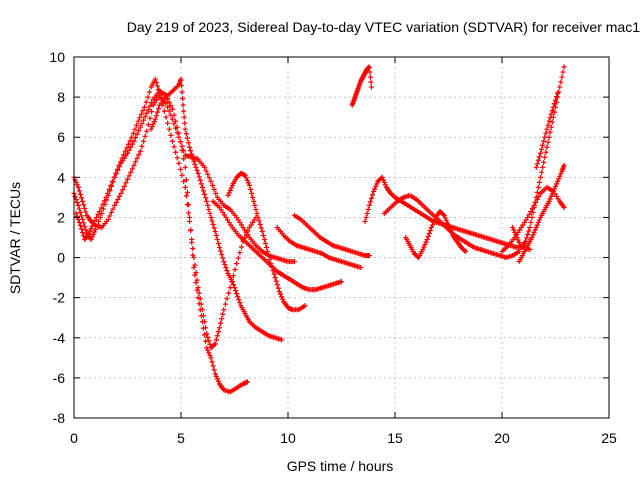  I want to click on y-tick-label: -8, so click(59, 418).